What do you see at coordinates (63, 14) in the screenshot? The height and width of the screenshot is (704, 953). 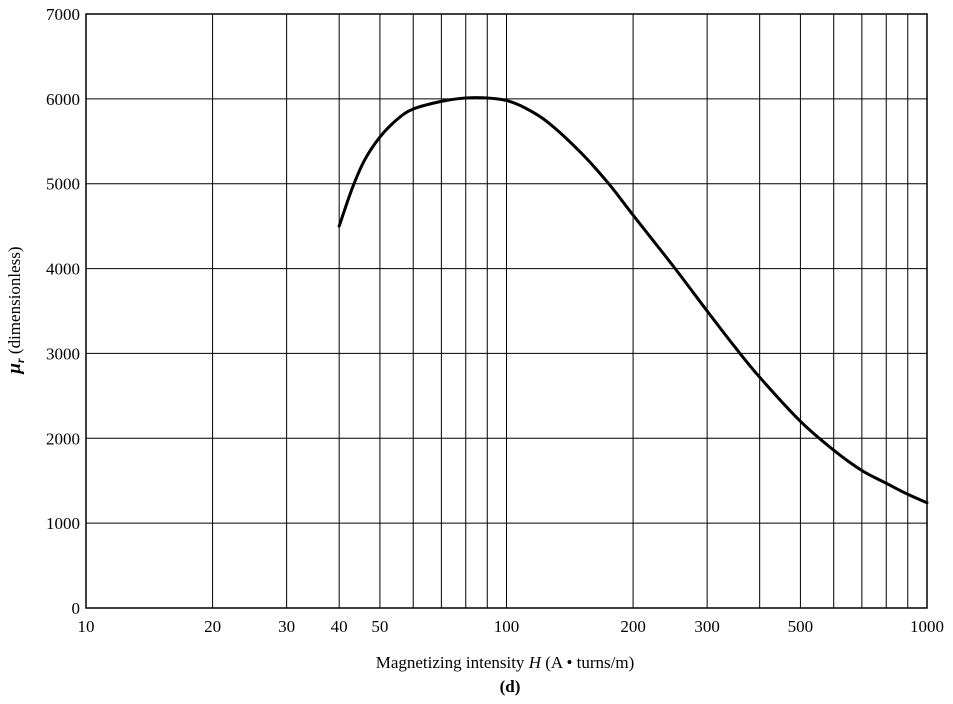 I see `y-tick-label: 7000` at bounding box center [63, 14].